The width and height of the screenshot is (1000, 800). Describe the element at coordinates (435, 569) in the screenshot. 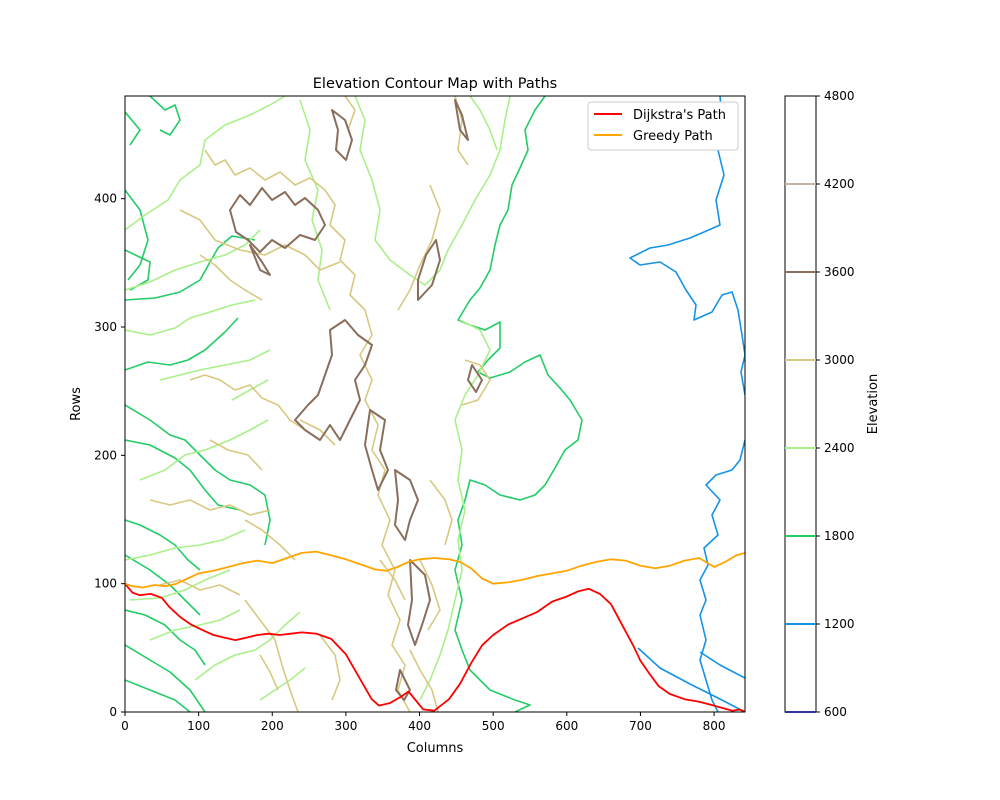

I see `series-line-greedy` at that location.